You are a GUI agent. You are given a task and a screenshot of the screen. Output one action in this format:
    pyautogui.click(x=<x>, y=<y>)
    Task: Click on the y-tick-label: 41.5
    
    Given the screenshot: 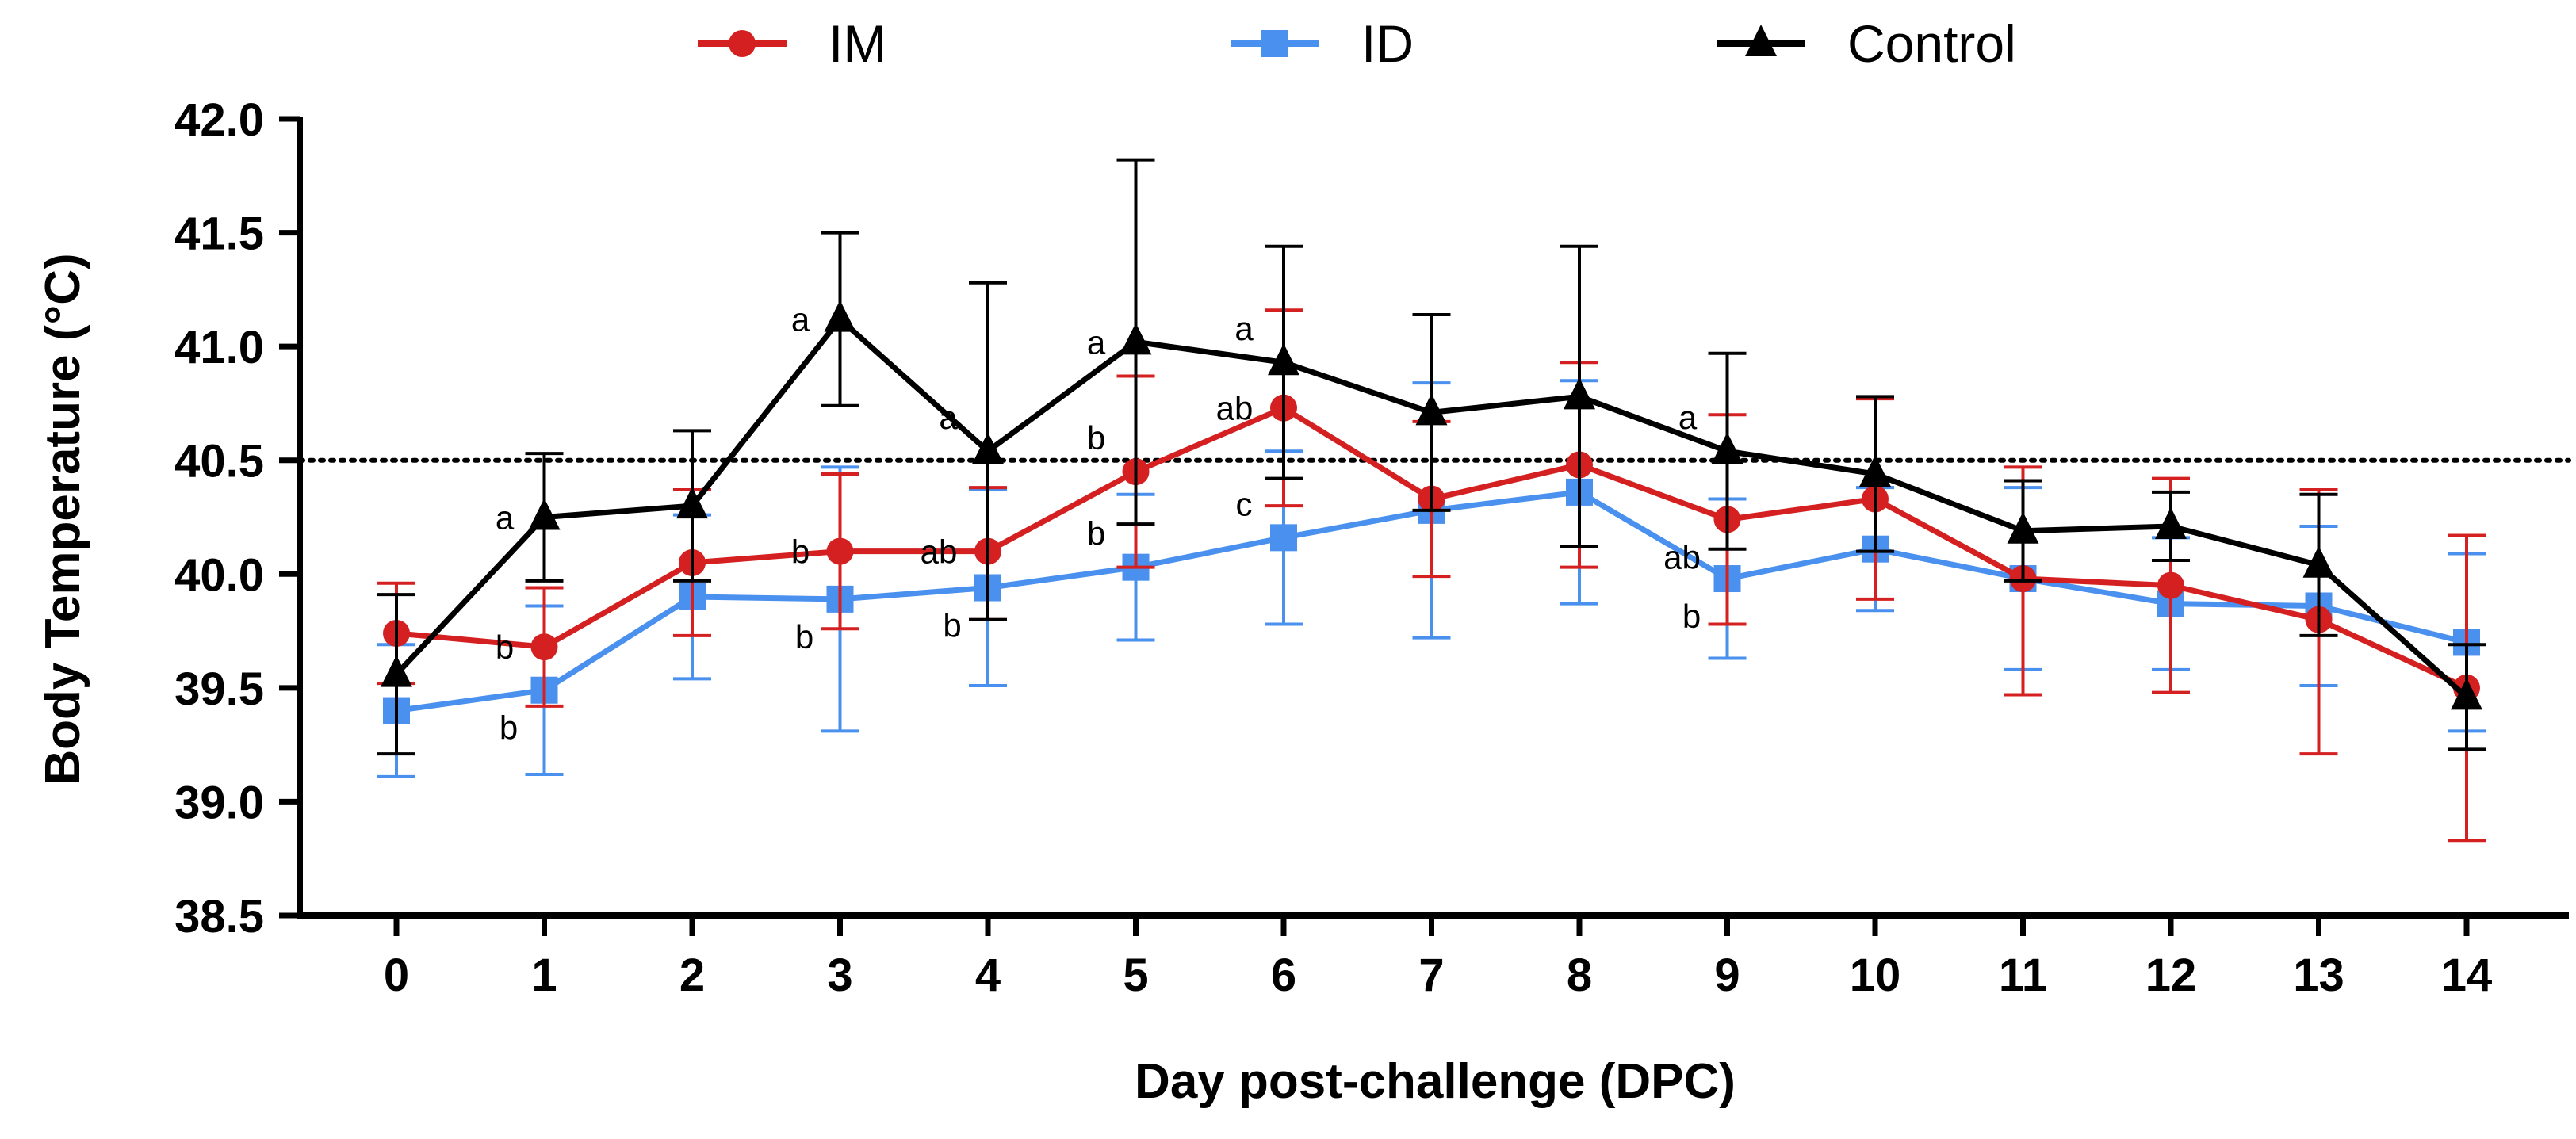 What is the action you would take?
    pyautogui.click(x=219, y=234)
    